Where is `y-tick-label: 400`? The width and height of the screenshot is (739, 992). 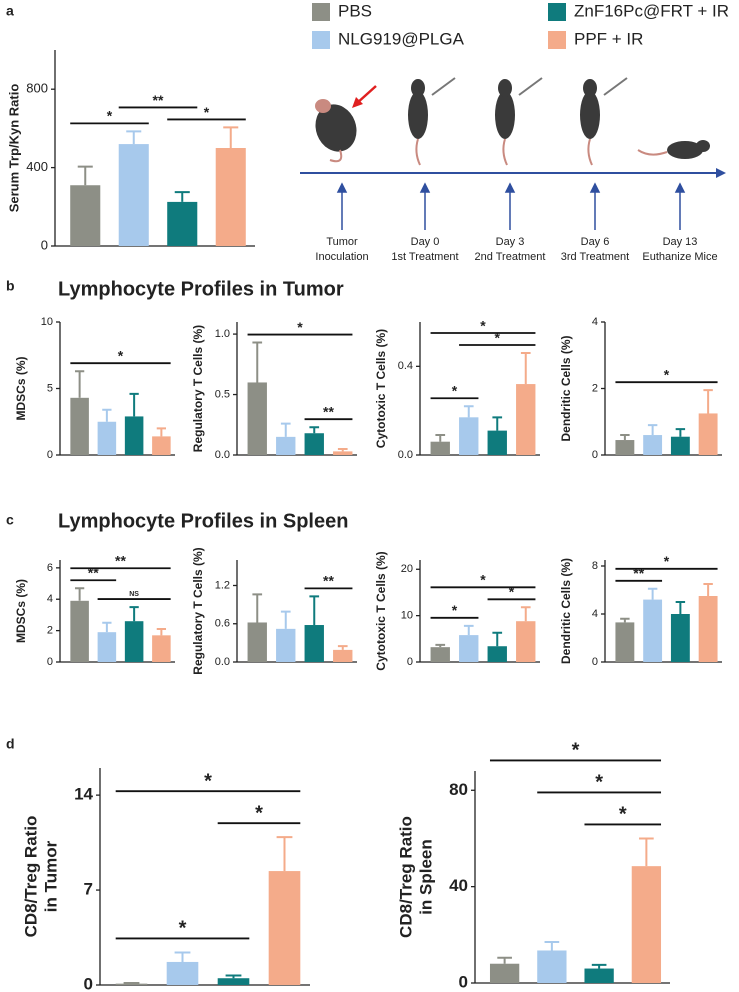
y-tick-label: 400 is located at coordinates (37, 166).